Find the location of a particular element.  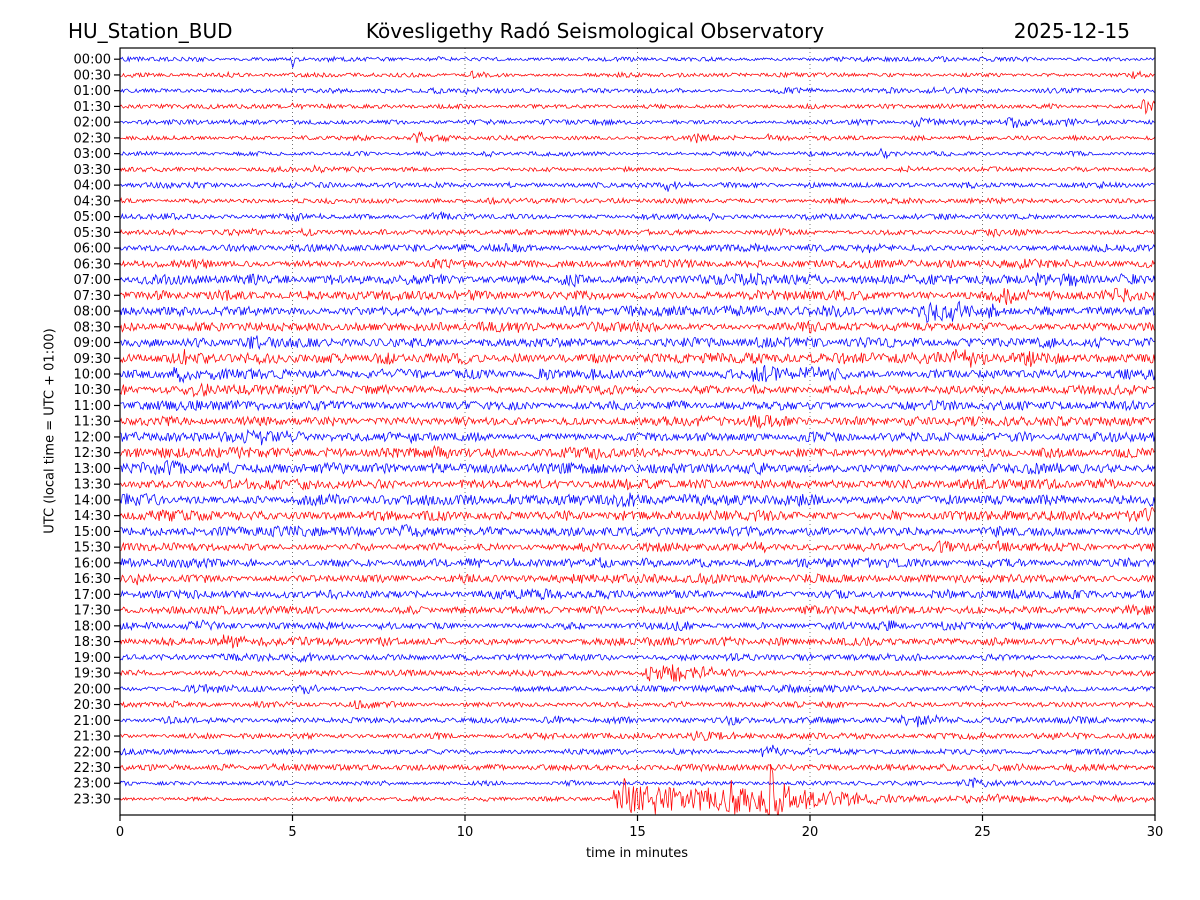

y-tick-label: 10:30 is located at coordinates (92, 390).